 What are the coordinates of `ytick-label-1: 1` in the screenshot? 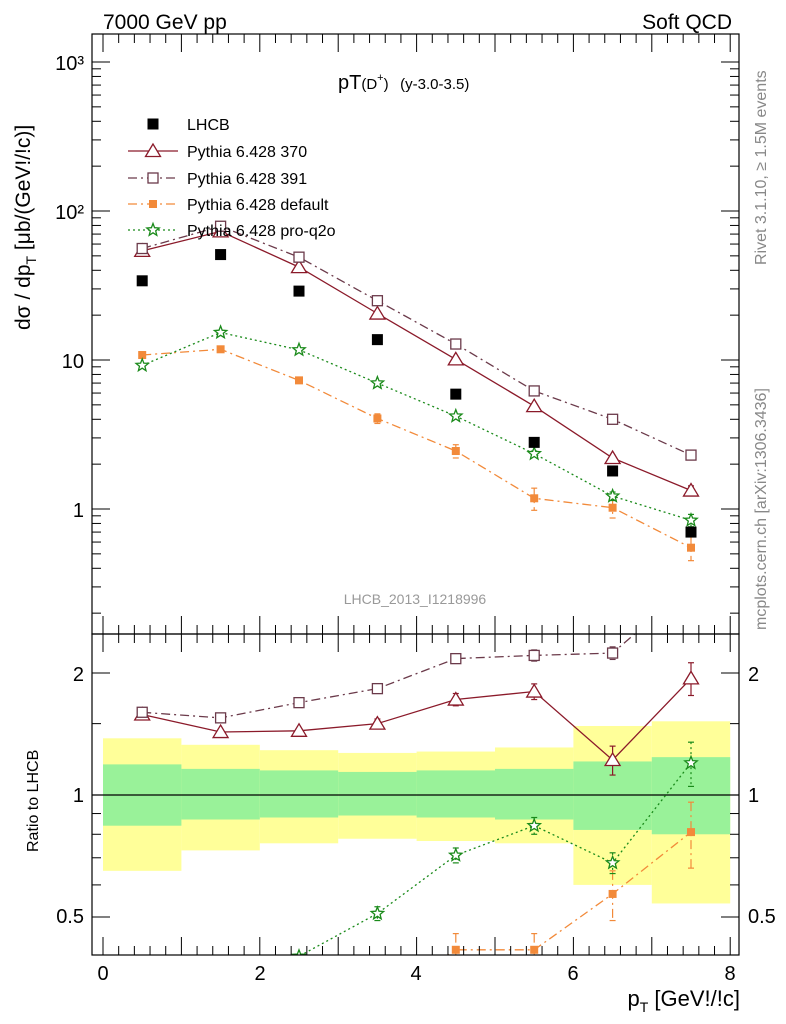 It's located at (78, 511).